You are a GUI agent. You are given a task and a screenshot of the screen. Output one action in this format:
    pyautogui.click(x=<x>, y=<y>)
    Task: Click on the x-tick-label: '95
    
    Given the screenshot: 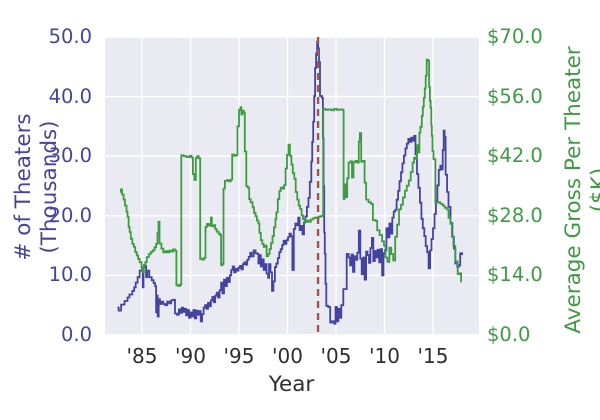 What is the action you would take?
    pyautogui.click(x=239, y=356)
    